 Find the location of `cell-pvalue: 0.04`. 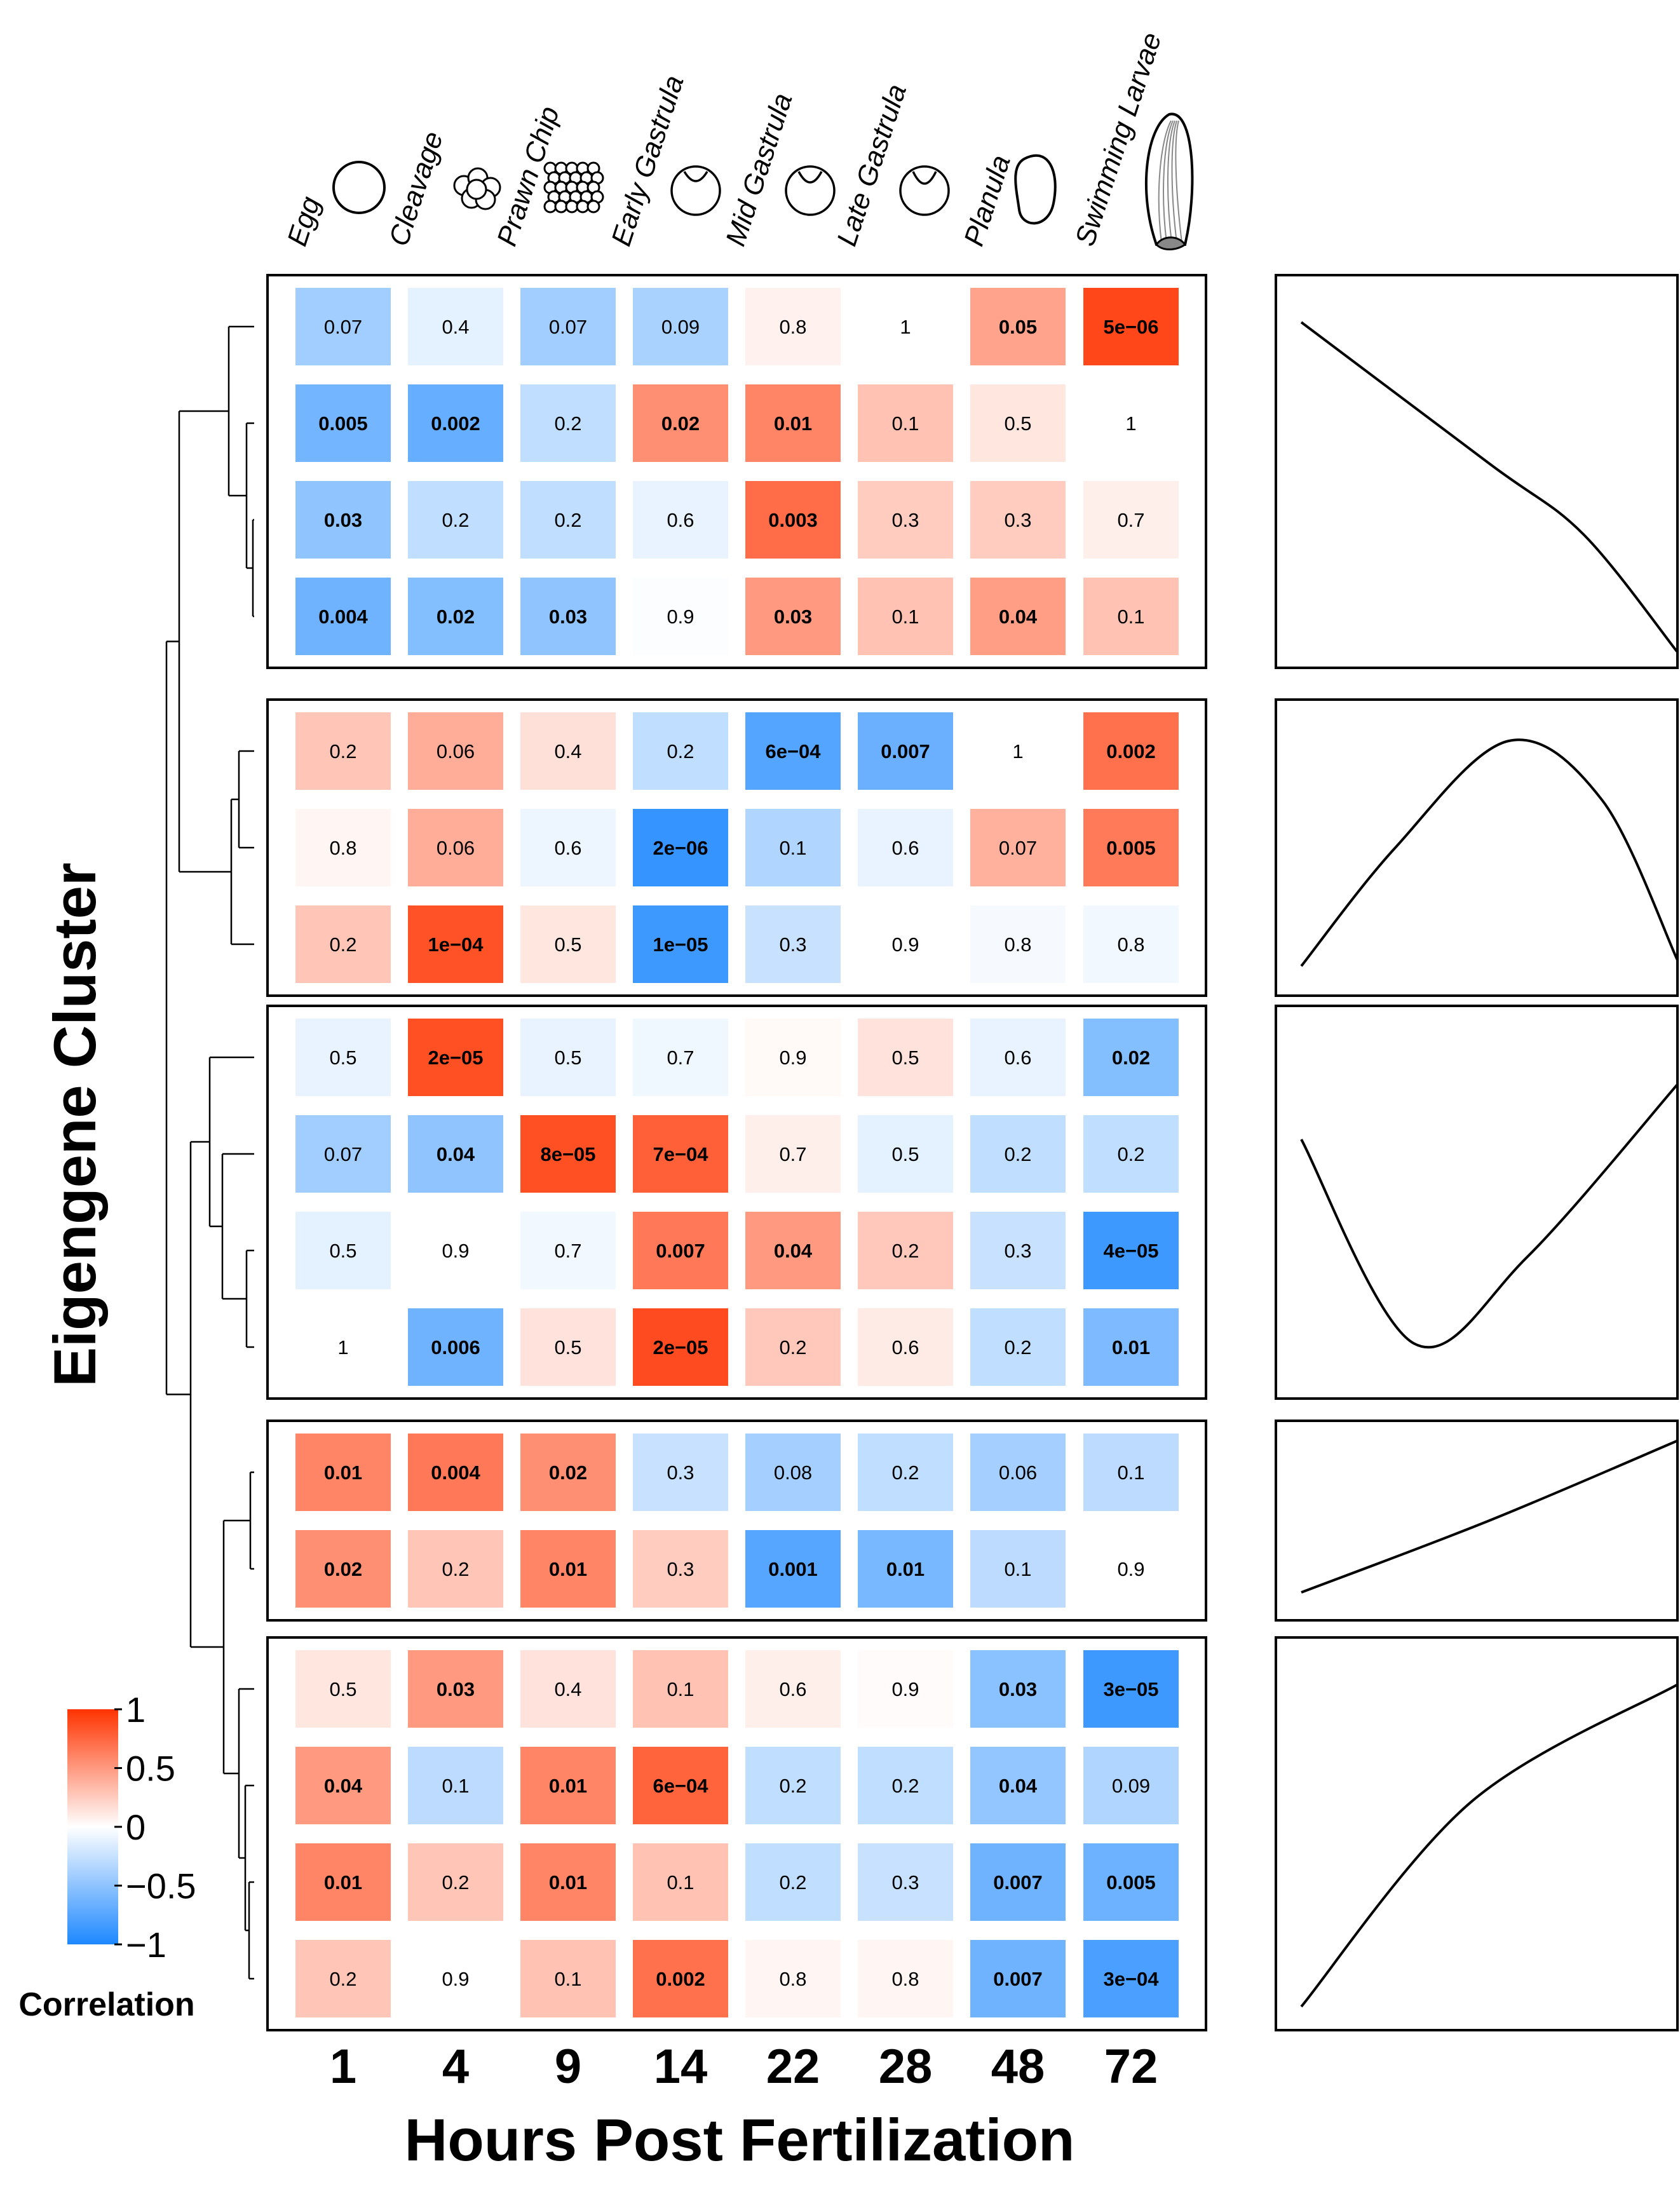

cell-pvalue: 0.04 is located at coordinates (456, 1154).